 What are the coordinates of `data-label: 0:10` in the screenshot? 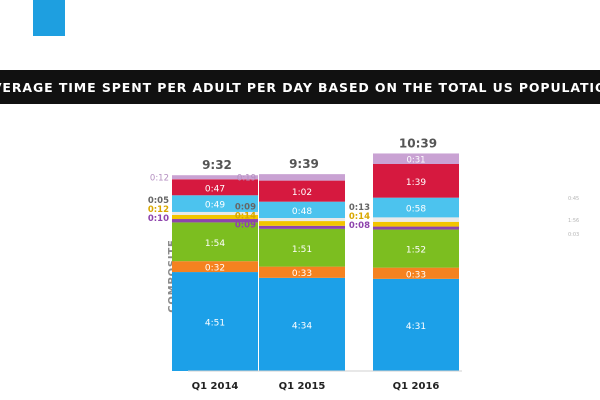 It's located at (158, 219).